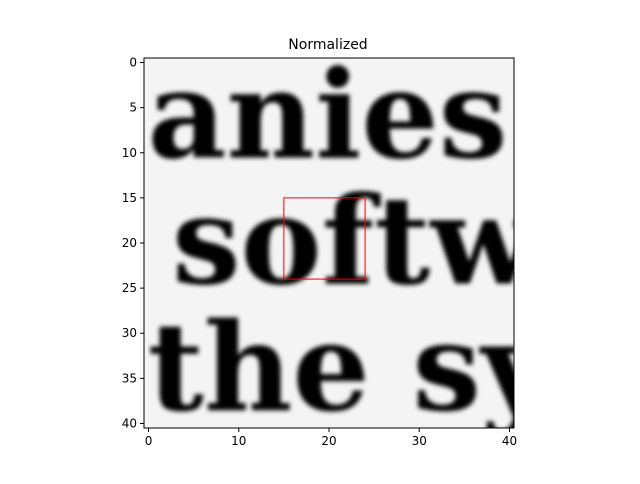  Describe the element at coordinates (129, 423) in the screenshot. I see `y-tick-label: 40` at that location.